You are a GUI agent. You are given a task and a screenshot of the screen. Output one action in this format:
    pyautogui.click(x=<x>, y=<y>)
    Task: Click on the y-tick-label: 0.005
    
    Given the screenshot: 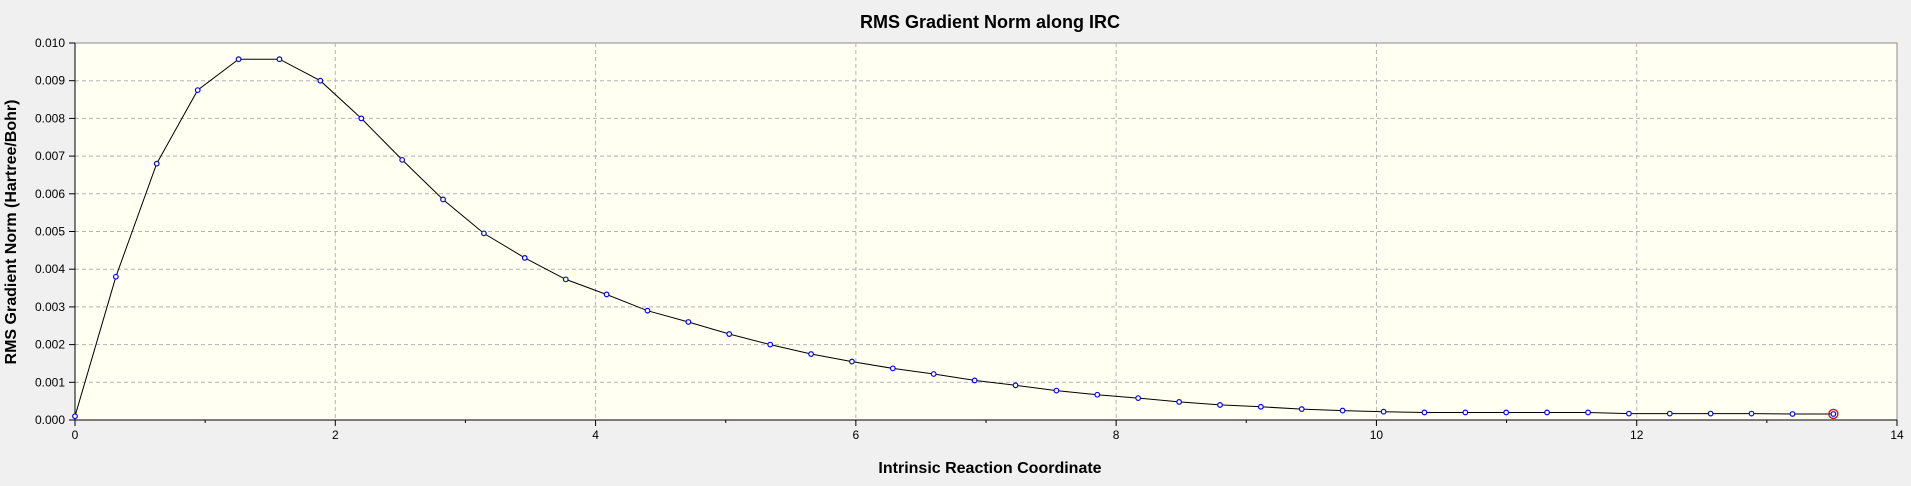 What is the action you would take?
    pyautogui.click(x=50, y=232)
    